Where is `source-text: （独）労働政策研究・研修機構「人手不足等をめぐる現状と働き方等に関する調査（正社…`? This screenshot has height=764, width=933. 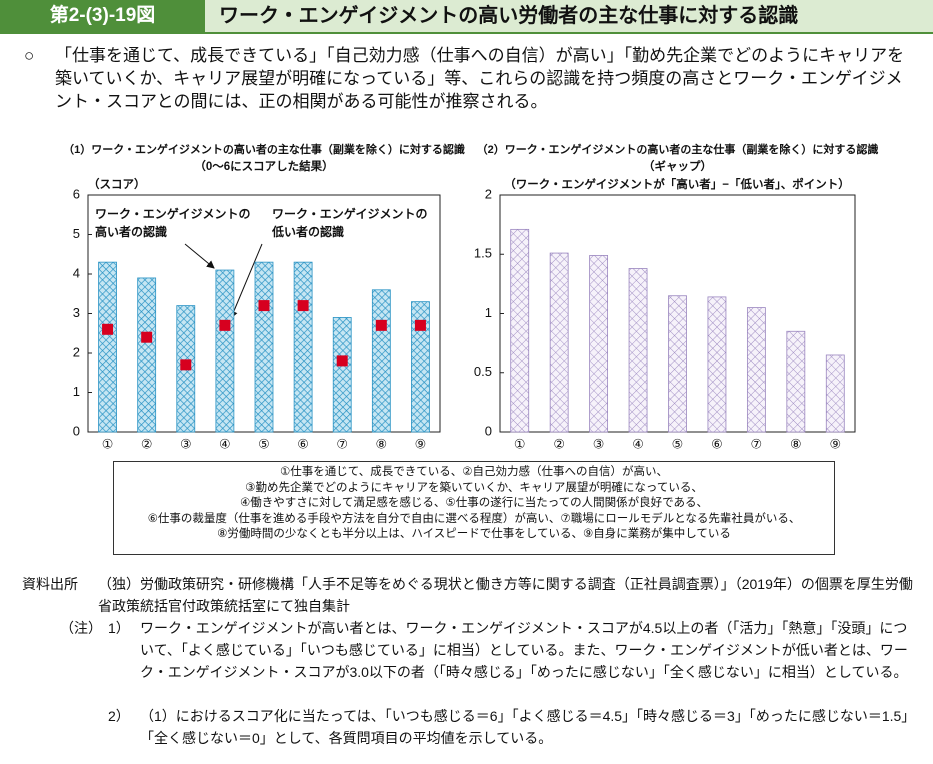 source-text: （独）労働政策研究・研修機構「人手不足等をめぐる現状と働き方等に関する調査（正社… is located at coordinates (505, 595).